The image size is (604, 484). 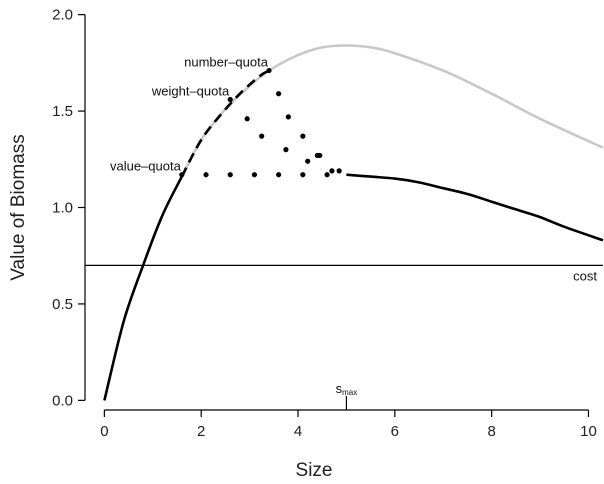 I want to click on smax-label: smax, so click(x=347, y=389).